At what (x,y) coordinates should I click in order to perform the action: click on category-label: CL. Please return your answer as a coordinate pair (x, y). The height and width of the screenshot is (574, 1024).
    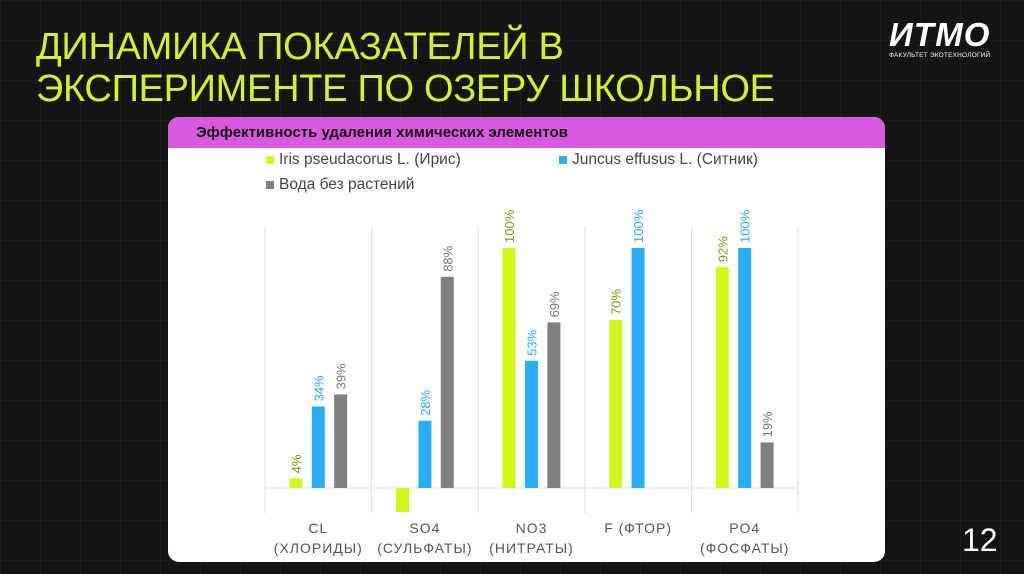
    Looking at the image, I should click on (318, 528).